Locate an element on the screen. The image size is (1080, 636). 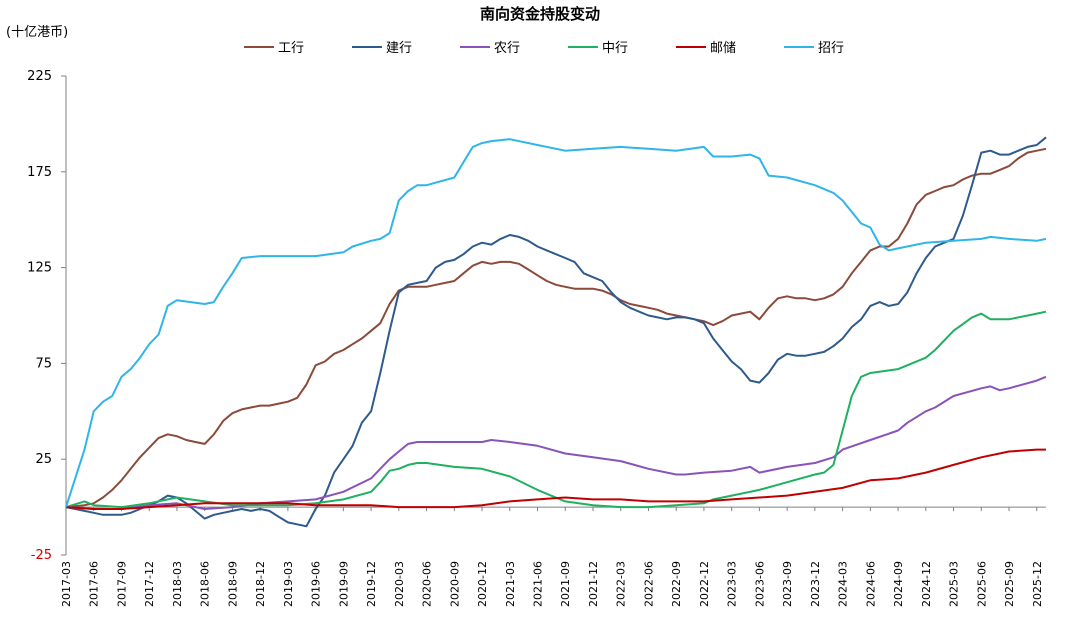
x-tick-label: 2021-06 is located at coordinates (538, 584).